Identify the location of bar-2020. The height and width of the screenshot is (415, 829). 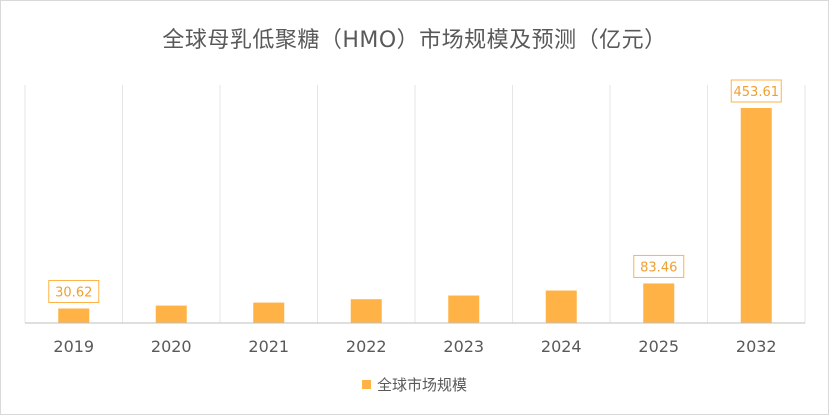
(171, 314).